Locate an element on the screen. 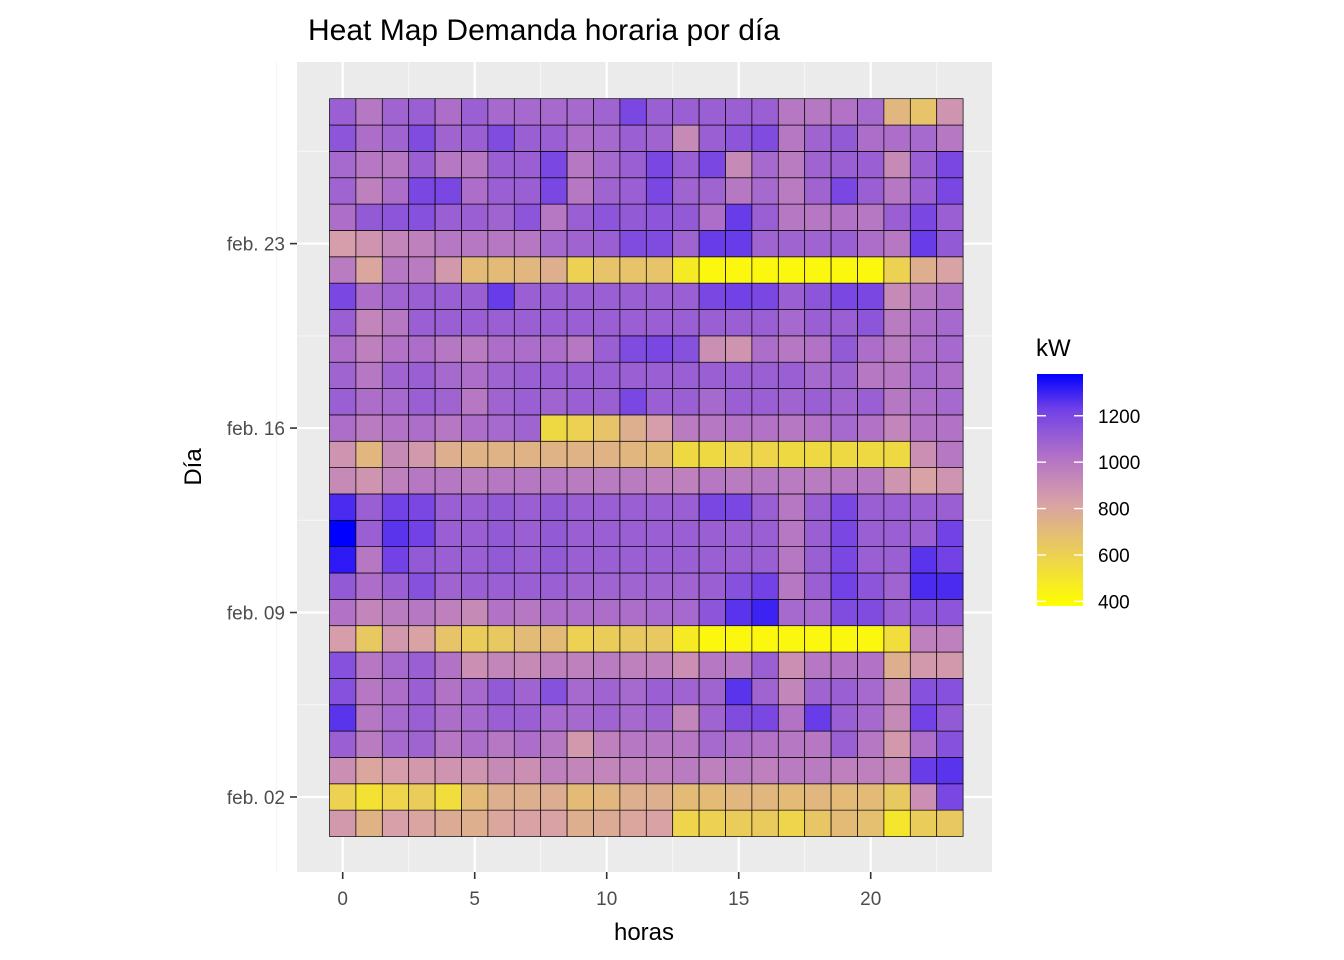 Image resolution: width=1344 pixels, height=960 pixels. x-tick-label: 10 is located at coordinates (606, 899).